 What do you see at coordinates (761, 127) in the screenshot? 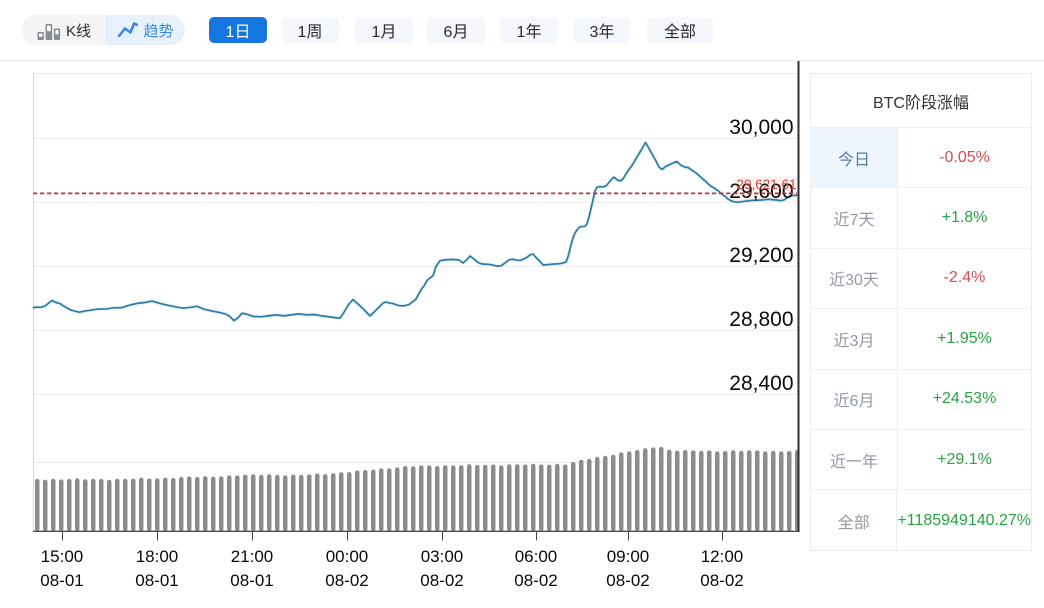
I see `svg-text: 30,000` at bounding box center [761, 127].